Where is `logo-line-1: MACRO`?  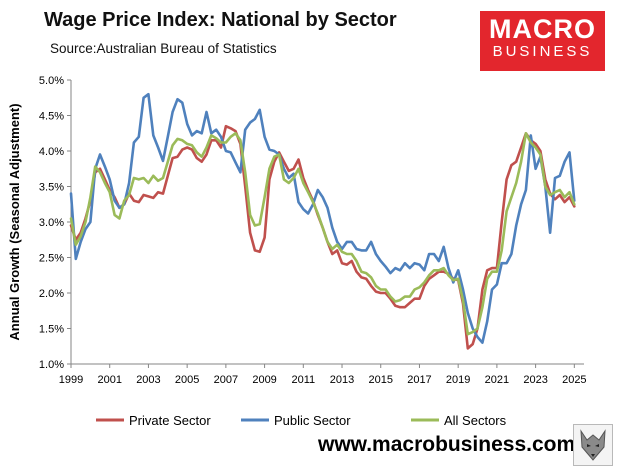
logo-line-1: MACRO is located at coordinates (542, 29).